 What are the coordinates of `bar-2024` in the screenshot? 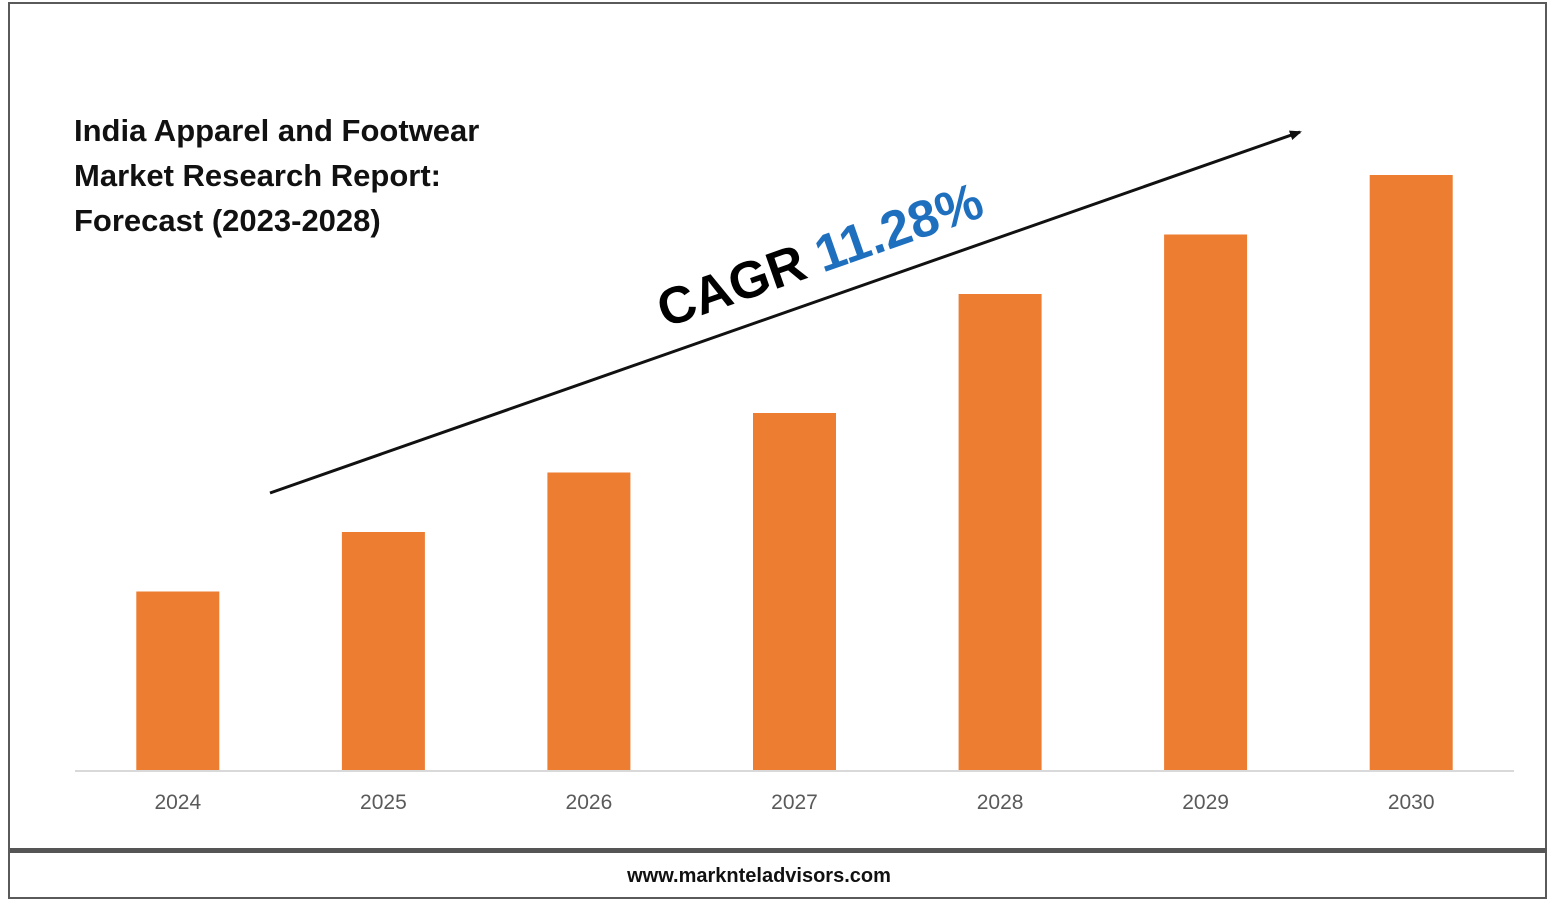 It's located at (178, 680).